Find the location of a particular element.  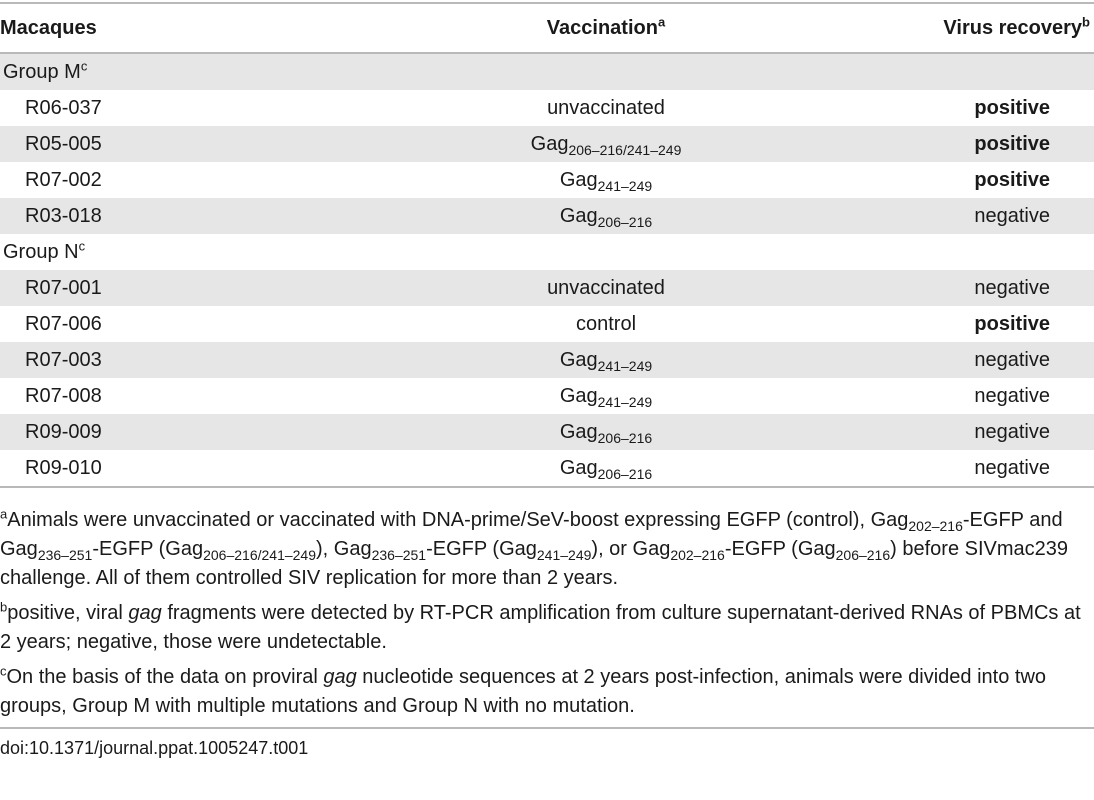

table-row: R06-037 unvaccinated positive is located at coordinates (547, 108).